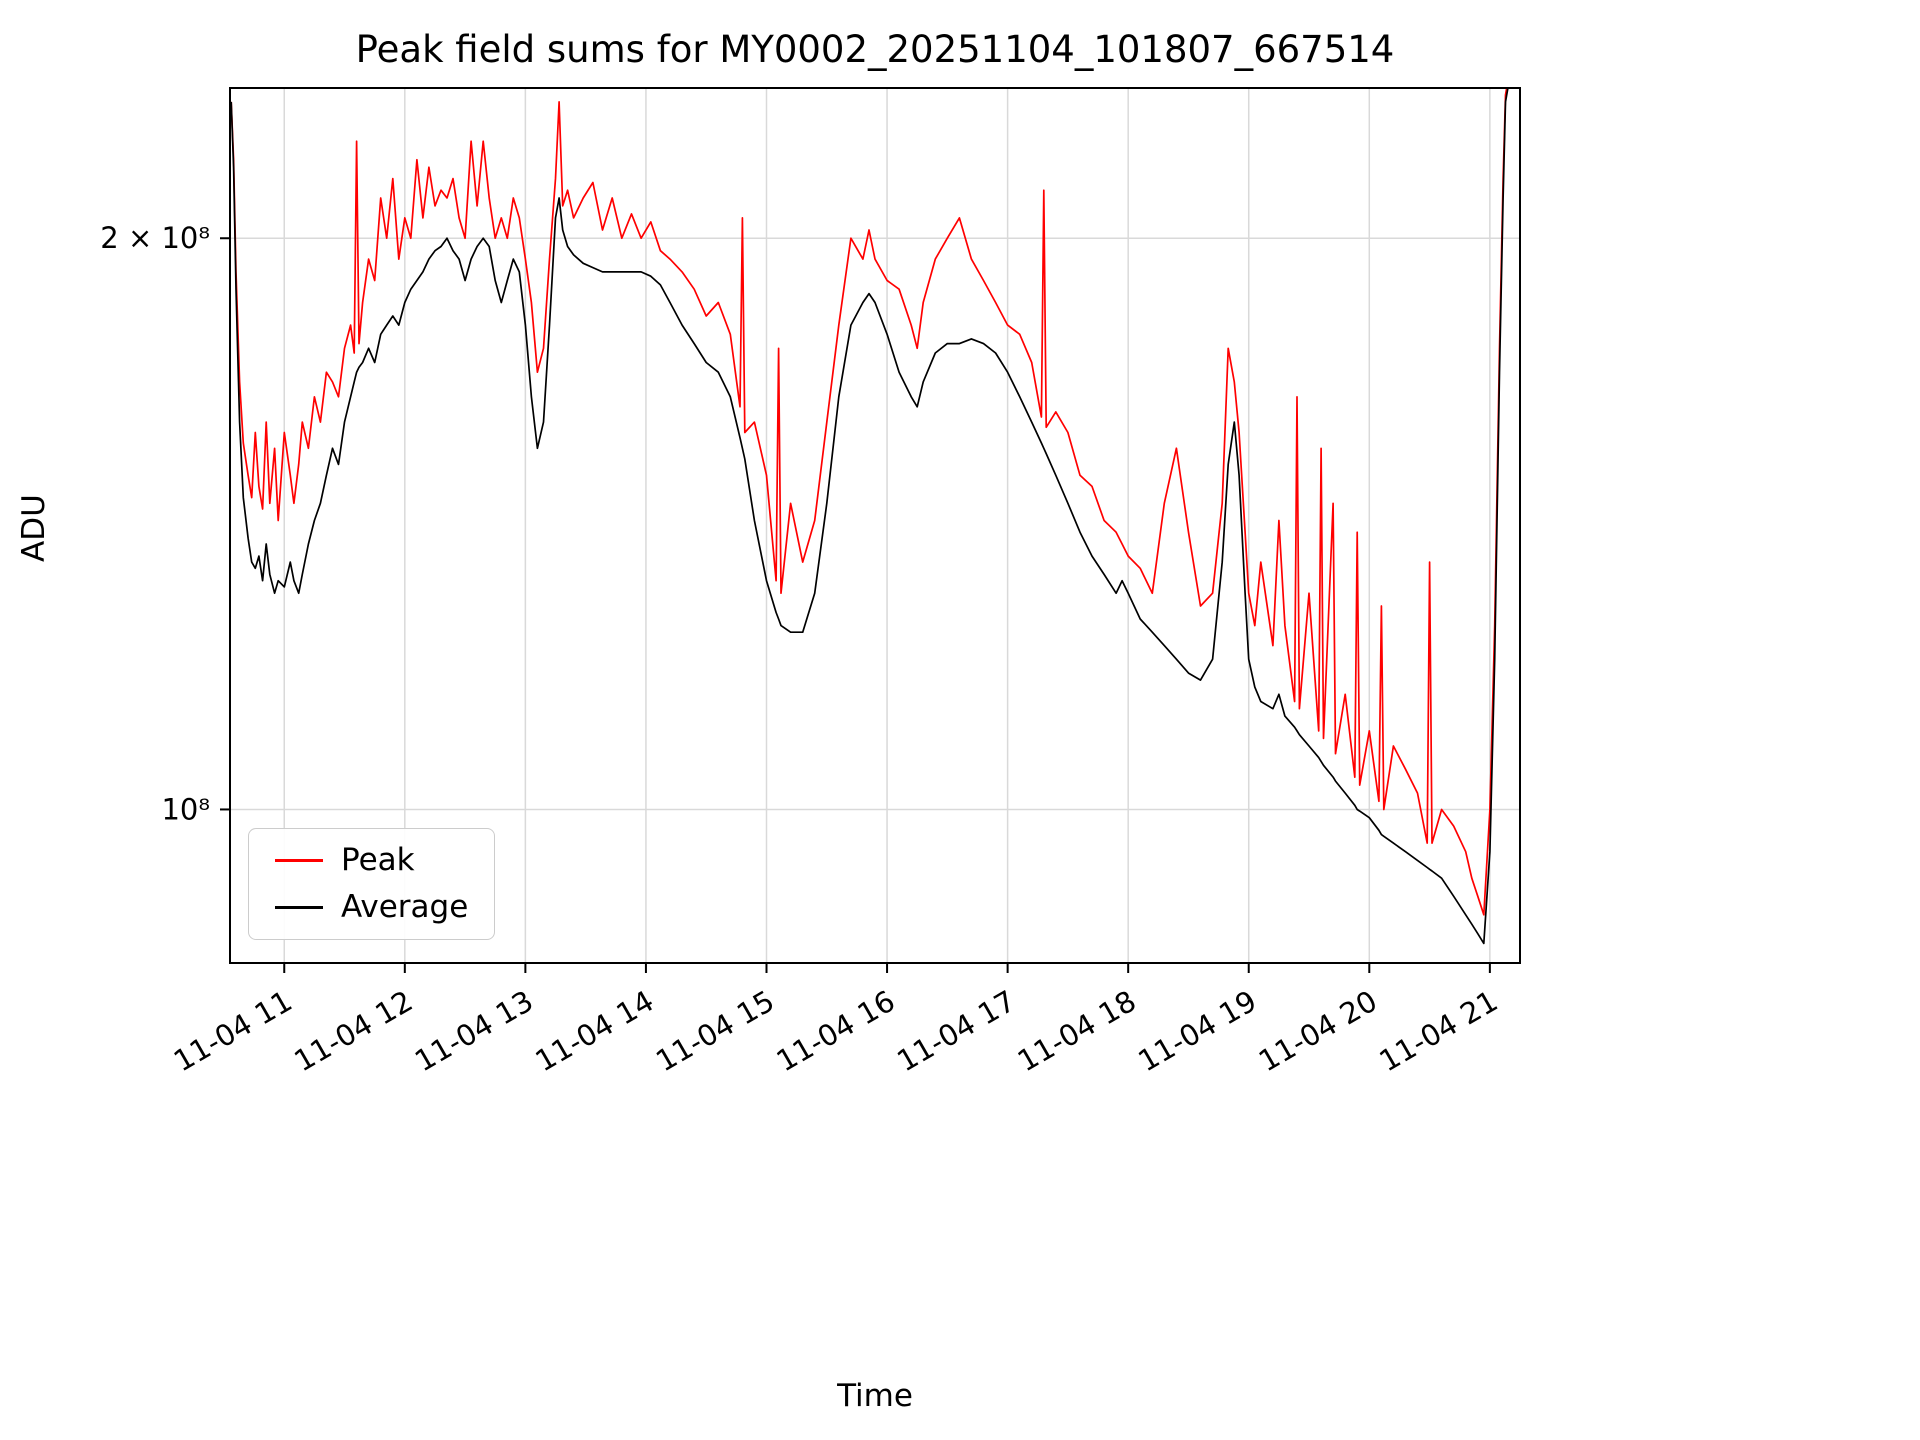 The width and height of the screenshot is (1920, 1440). I want to click on x-tick-label: 11-04 13, so click(474, 1031).